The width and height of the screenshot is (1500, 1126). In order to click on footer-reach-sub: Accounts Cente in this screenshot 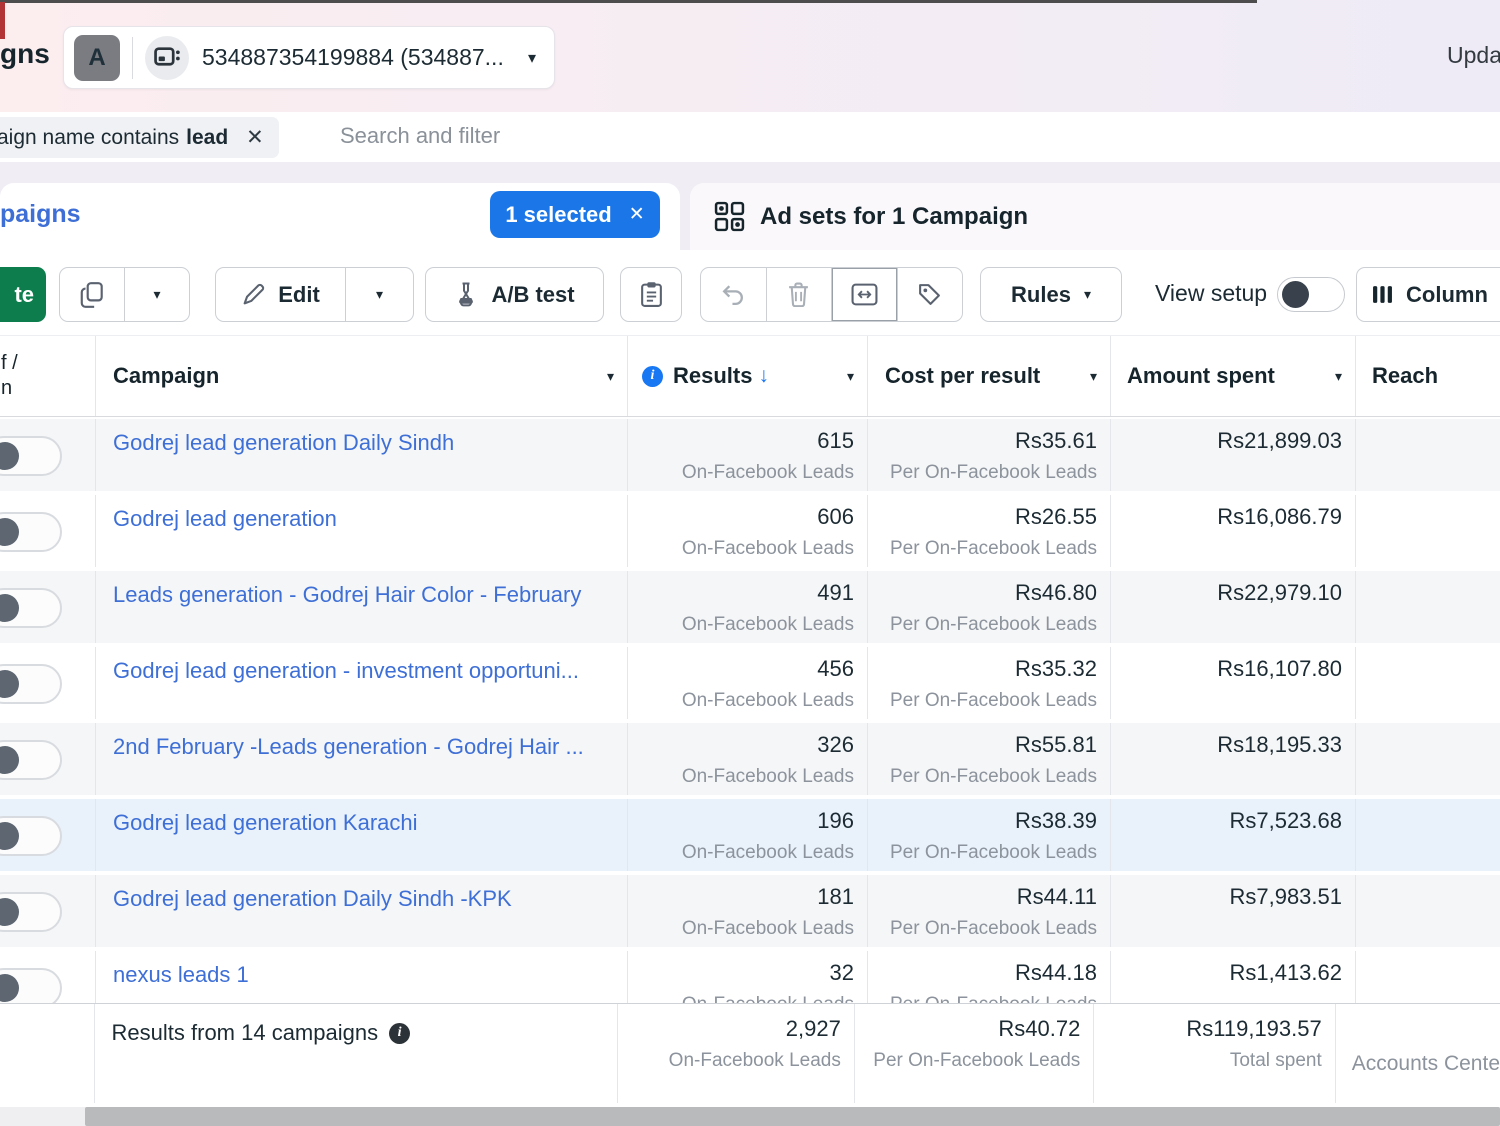, I will do `click(1425, 1063)`.